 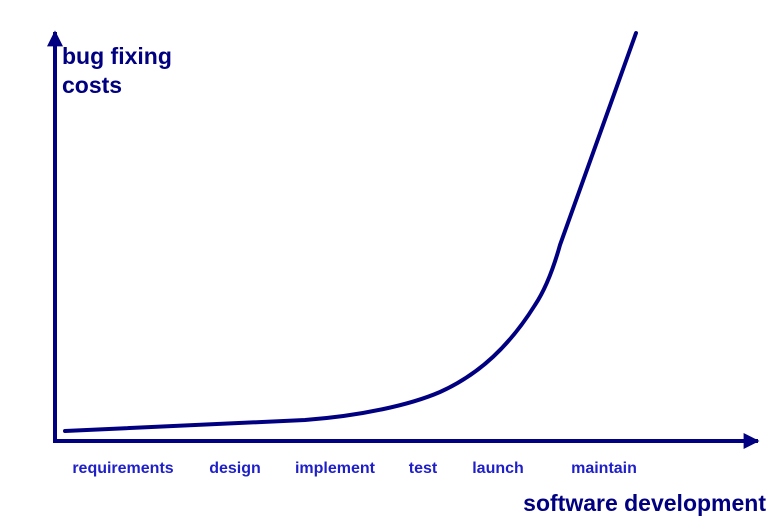 I want to click on y-axis-label: bug fixing, so click(x=117, y=56).